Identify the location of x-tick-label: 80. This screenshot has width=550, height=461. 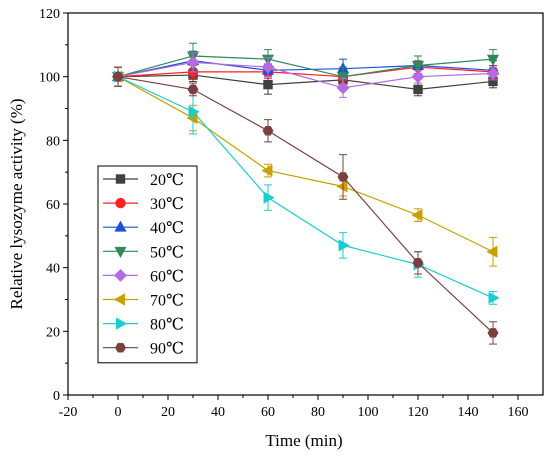
(318, 412).